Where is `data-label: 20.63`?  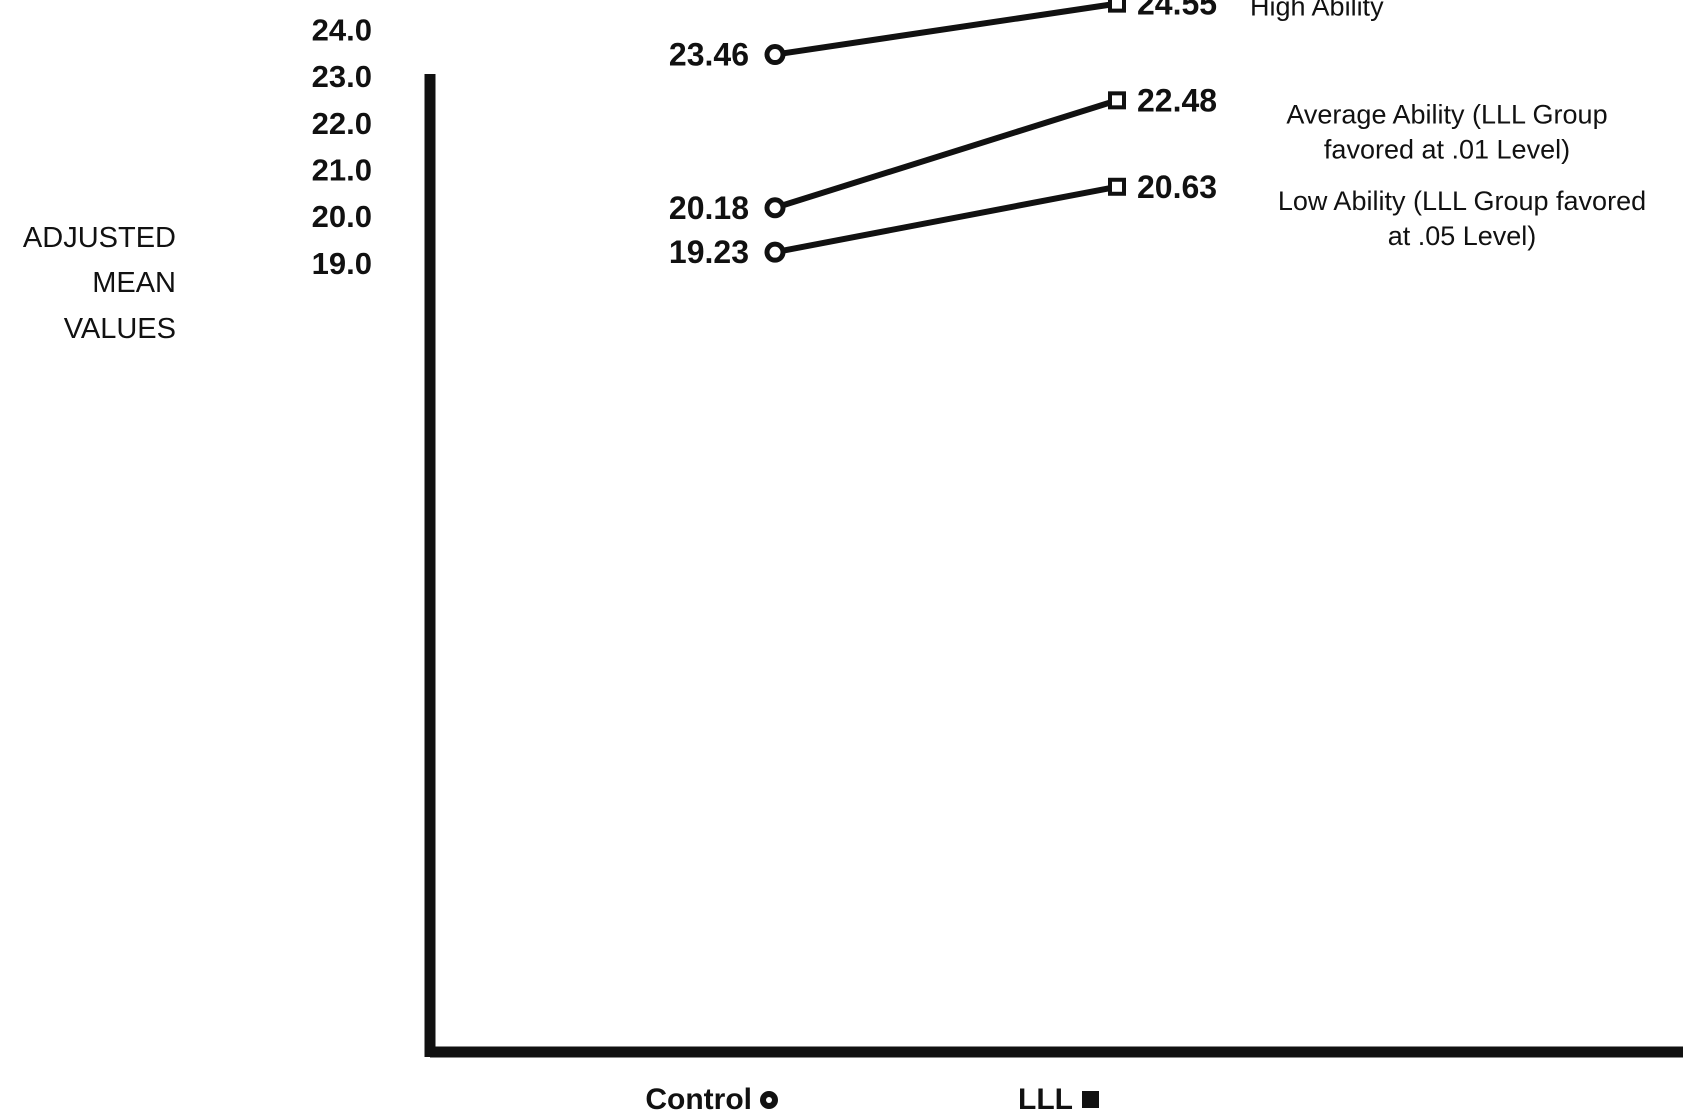 data-label: 20.63 is located at coordinates (1177, 187).